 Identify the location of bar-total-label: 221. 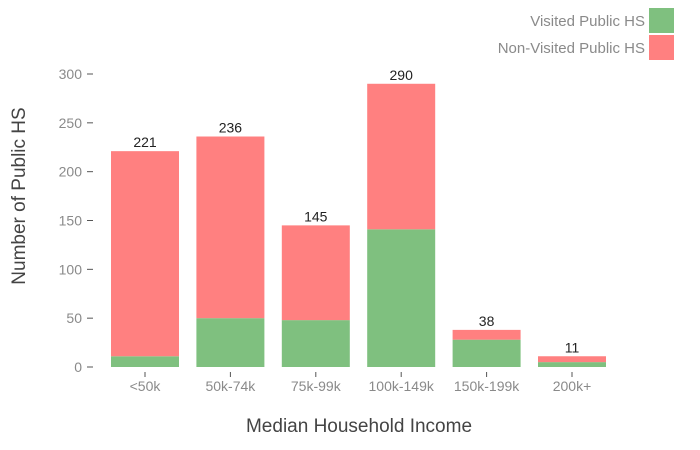
(145, 142).